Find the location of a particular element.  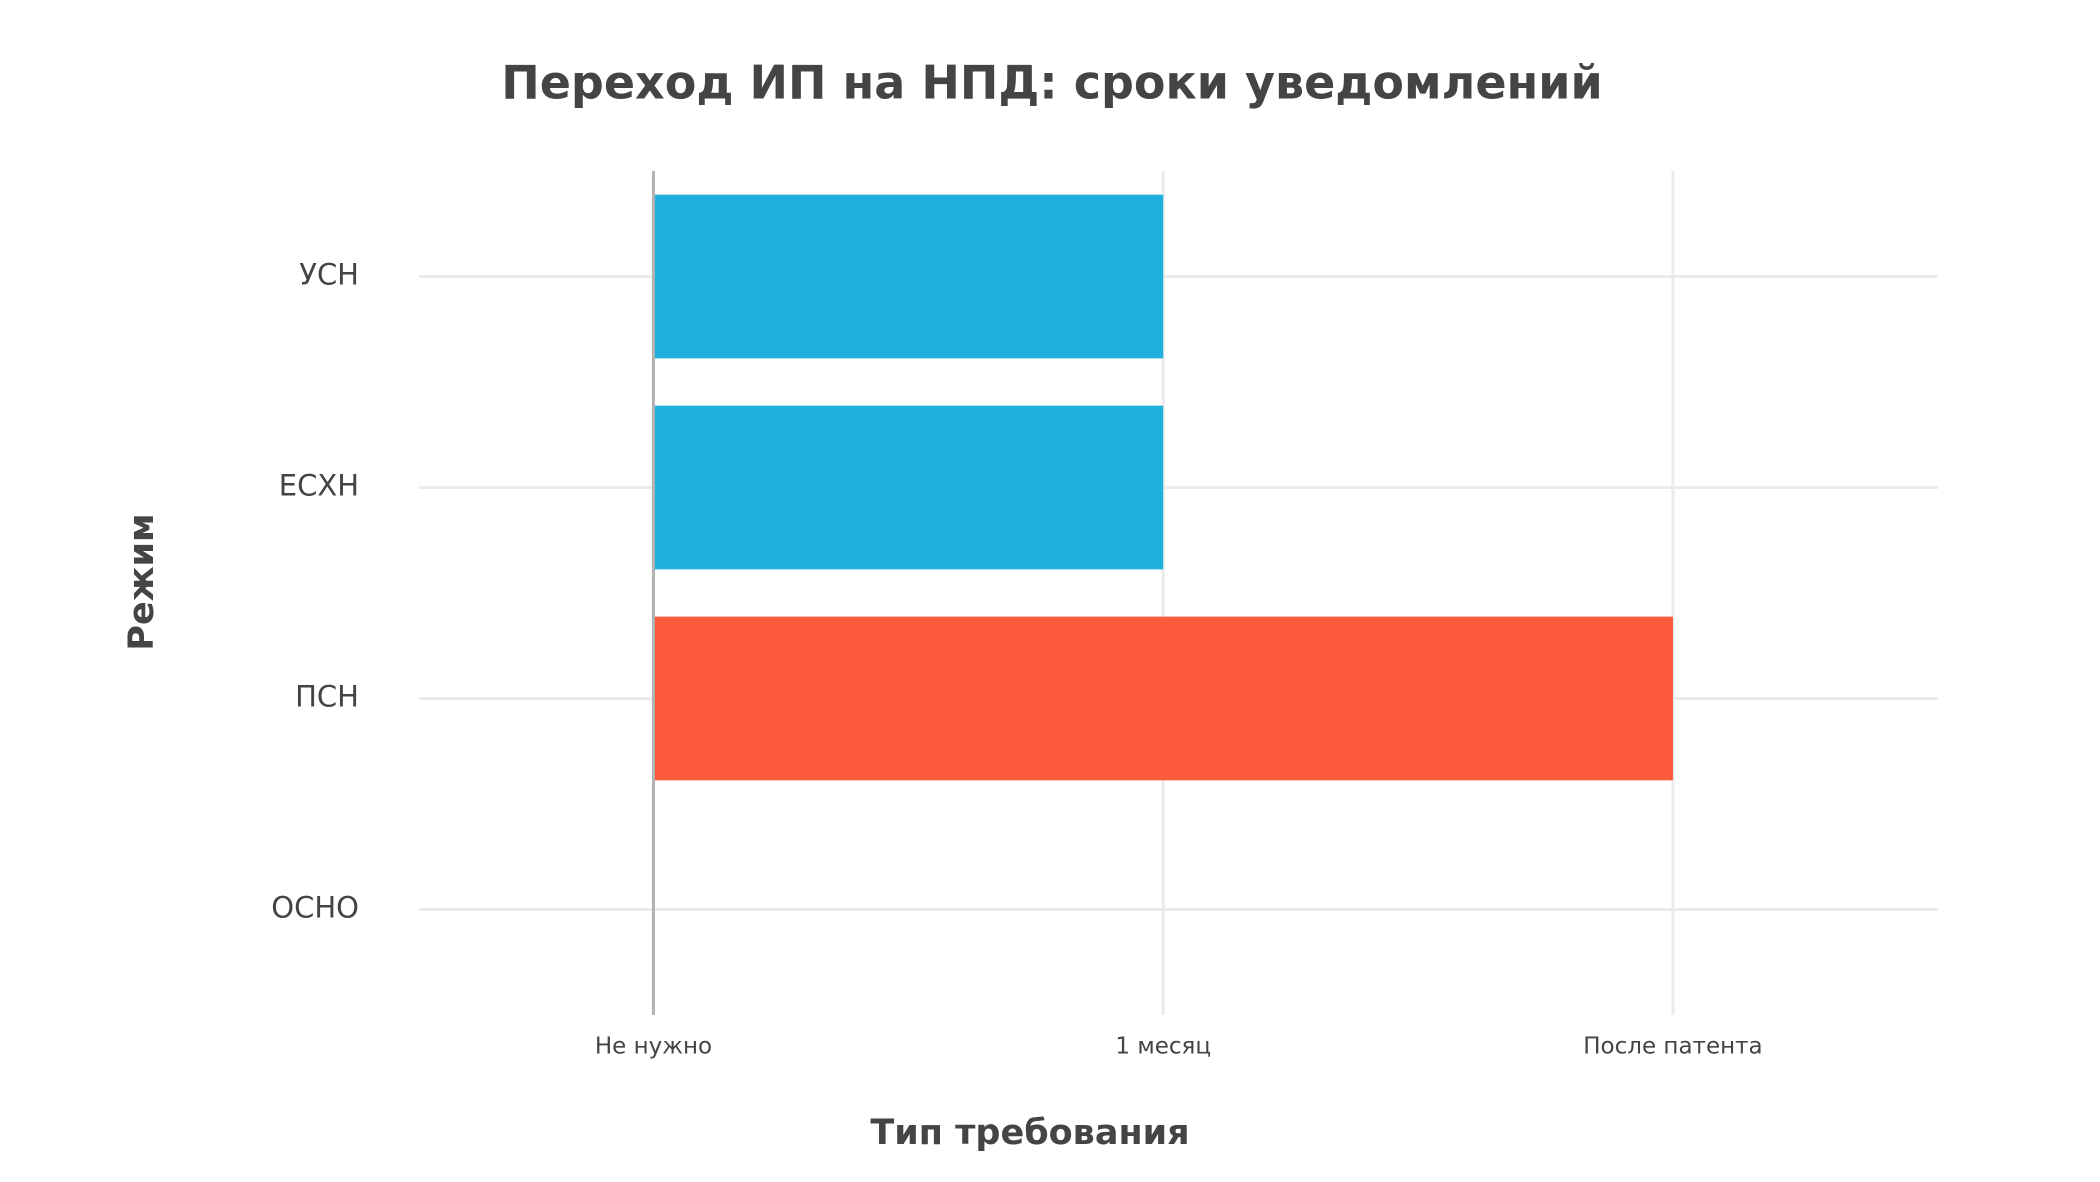

y-tick-label: ЕСХН is located at coordinates (319, 486).